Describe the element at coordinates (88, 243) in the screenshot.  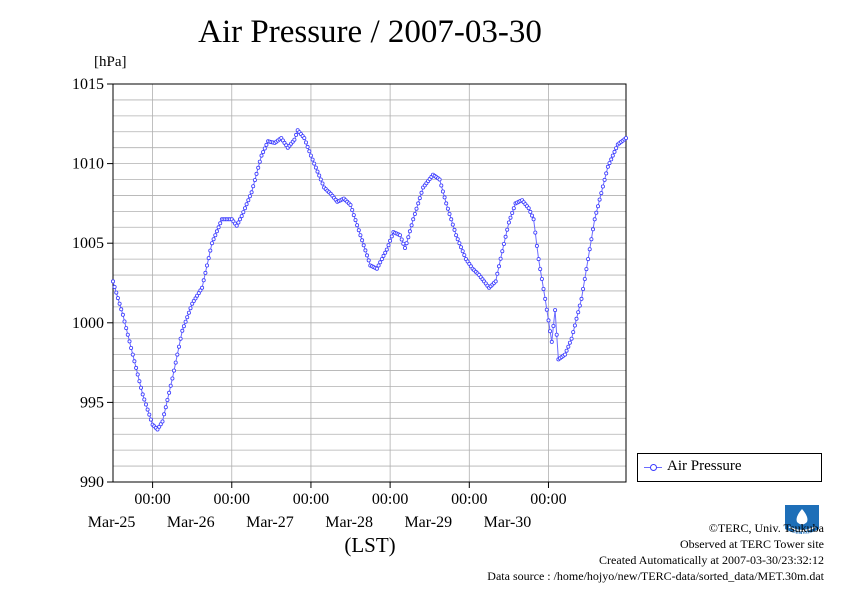
I see `y-tick-label: 1005` at that location.